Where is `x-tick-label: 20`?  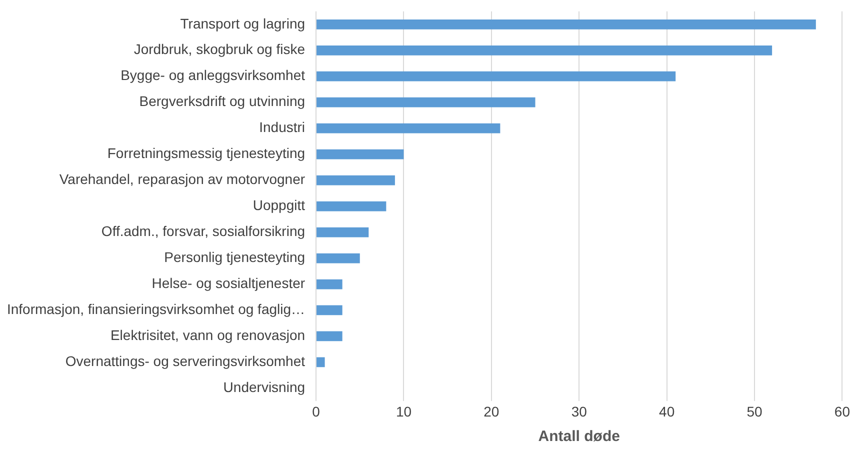
x-tick-label: 20 is located at coordinates (492, 411).